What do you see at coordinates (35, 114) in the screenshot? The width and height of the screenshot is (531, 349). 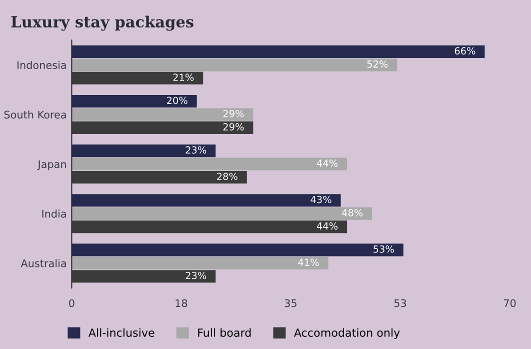 I see `y-tick-label: South Korea` at bounding box center [35, 114].